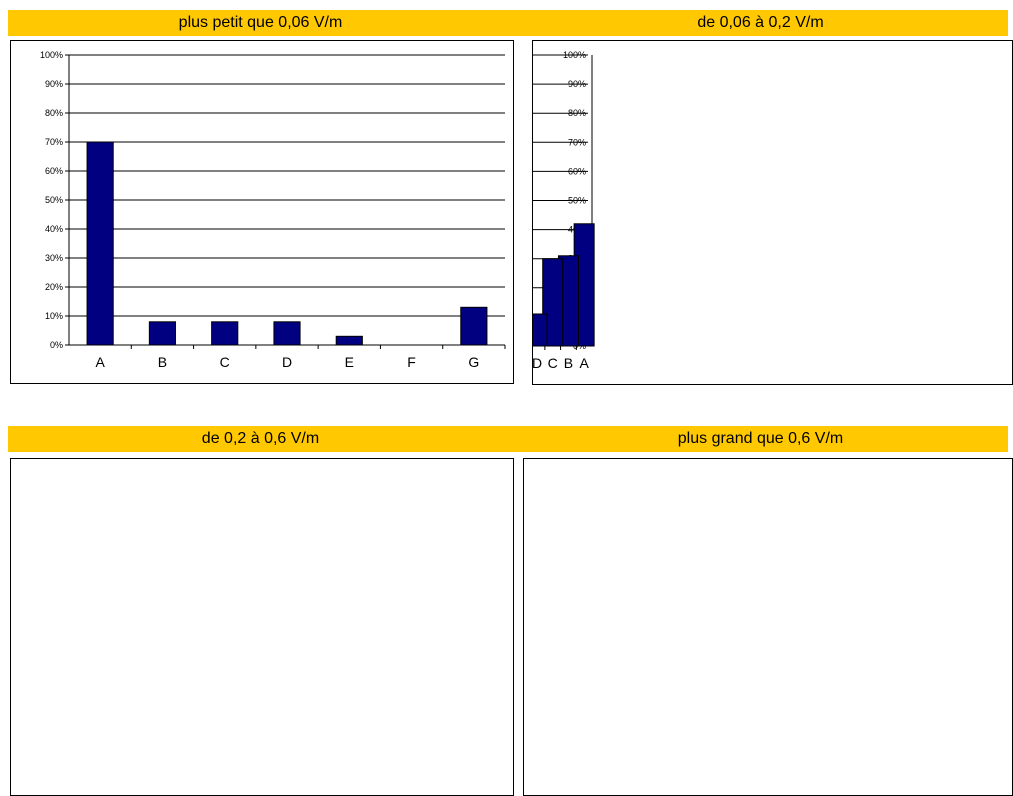 The width and height of the screenshot is (1013, 796). Describe the element at coordinates (760, 439) in the screenshot. I see `chart-title-gt-0-6: plus grand que 0,6 V/m` at that location.